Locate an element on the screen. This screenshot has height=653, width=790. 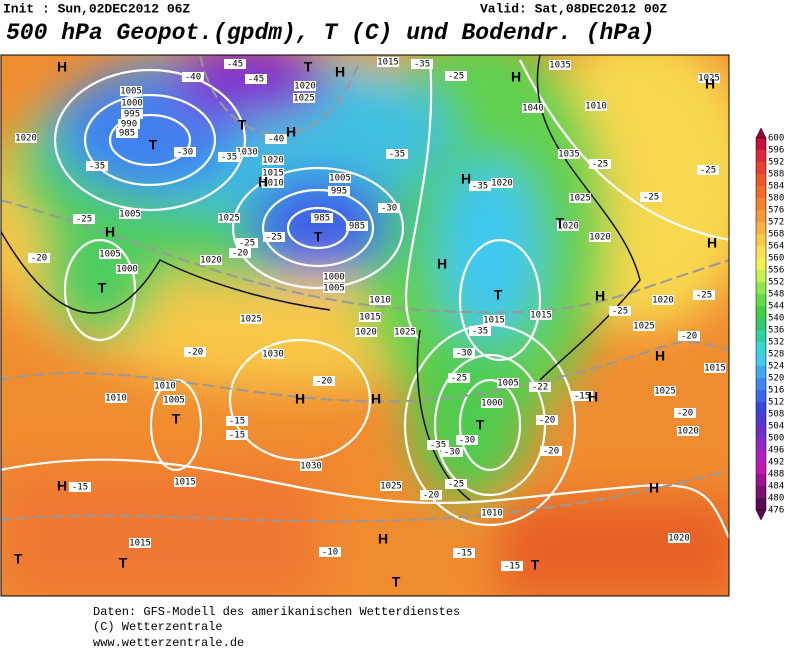
colorbar-label: 492 is located at coordinates (776, 463).